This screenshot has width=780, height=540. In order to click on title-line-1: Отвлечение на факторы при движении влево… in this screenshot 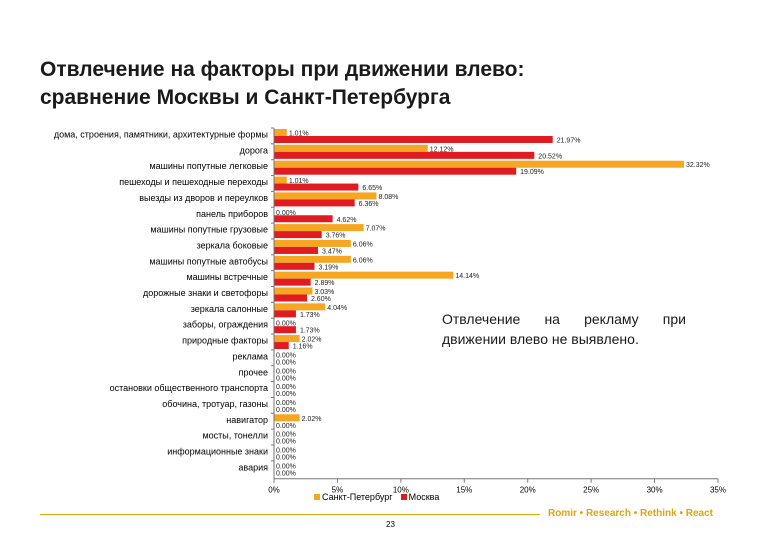, I will do `click(282, 69)`.